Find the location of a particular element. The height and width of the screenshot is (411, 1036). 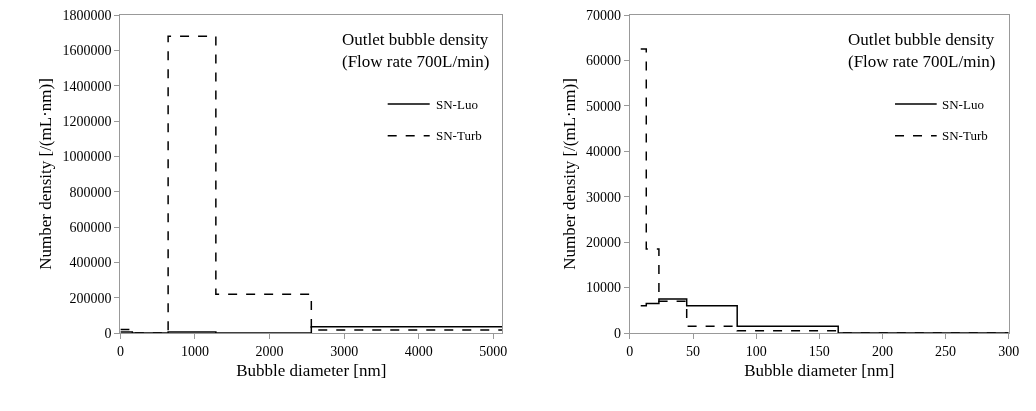

x-tick-label: 2000 is located at coordinates (269, 351).